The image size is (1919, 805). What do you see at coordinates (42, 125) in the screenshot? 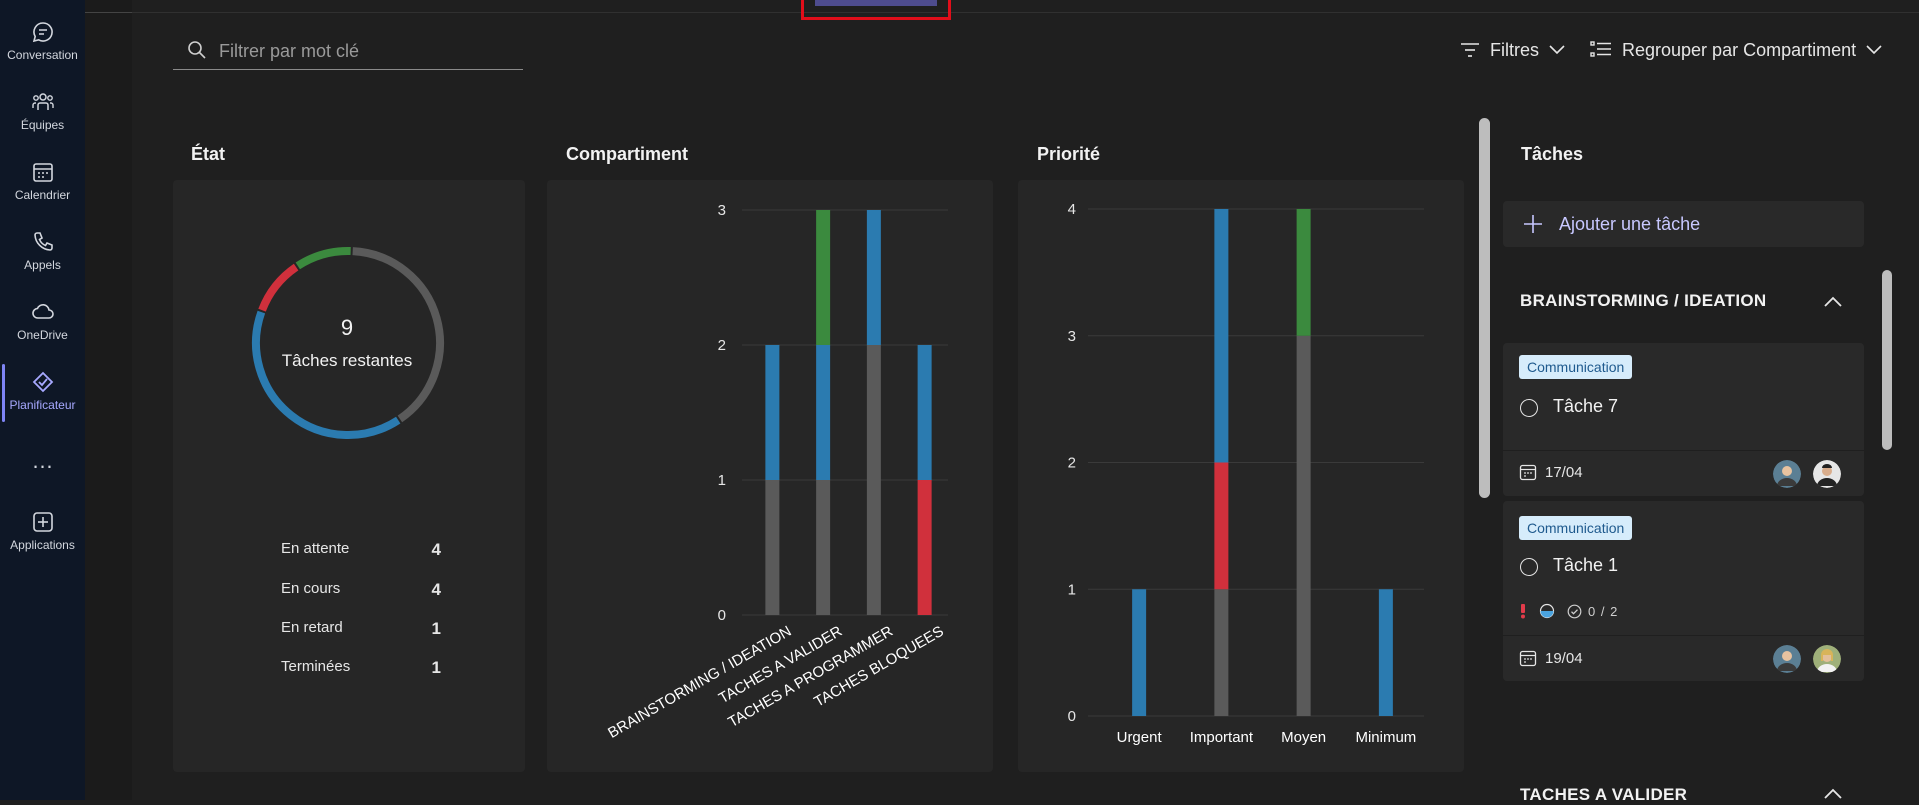
I see `rail-label: Équipes` at bounding box center [42, 125].